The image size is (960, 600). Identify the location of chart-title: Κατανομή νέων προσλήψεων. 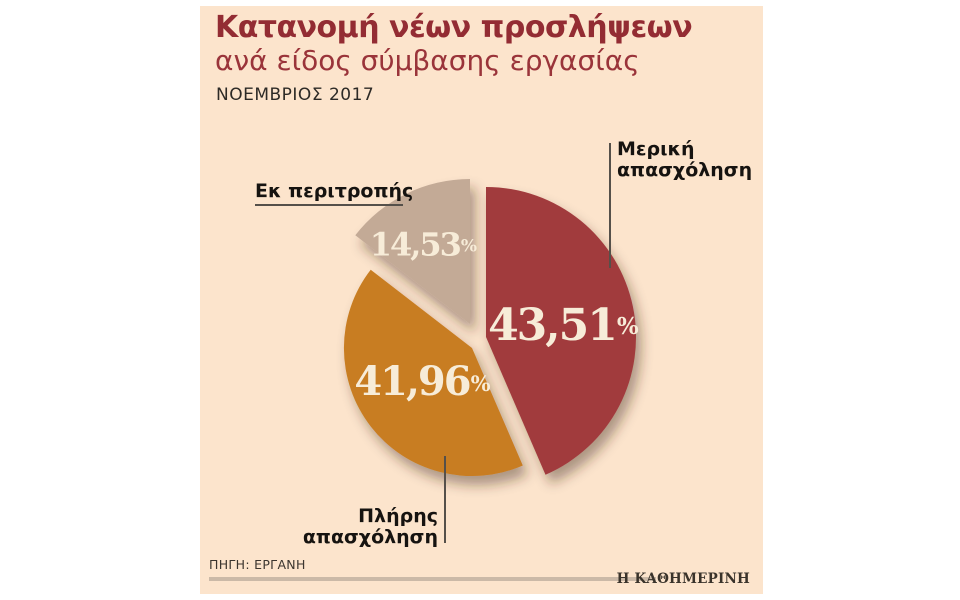
(454, 27).